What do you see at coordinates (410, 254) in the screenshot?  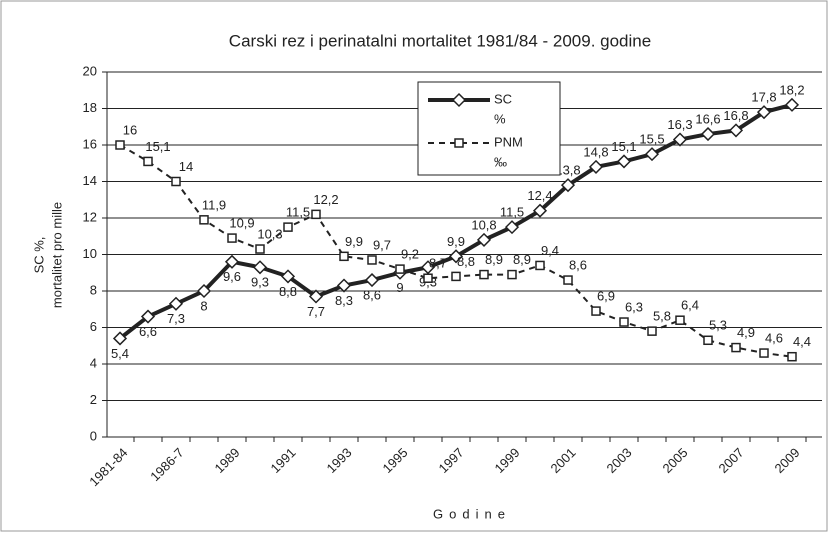 I see `data-label: 9,2` at bounding box center [410, 254].